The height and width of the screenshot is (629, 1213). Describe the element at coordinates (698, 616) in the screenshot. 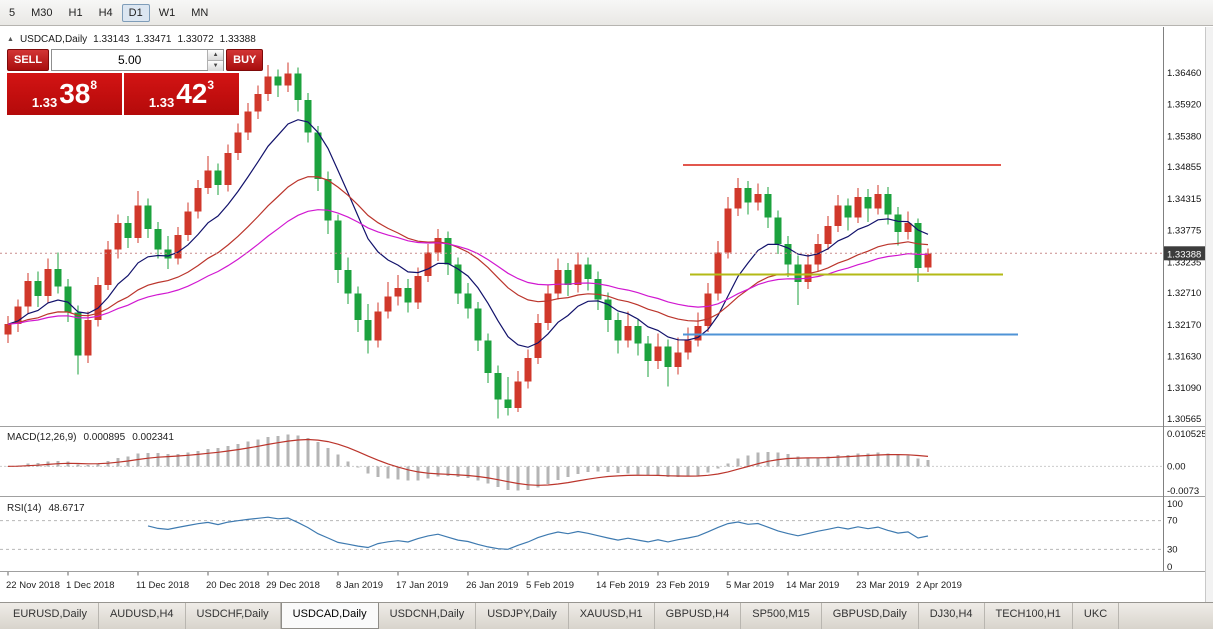

I see `chart-tab-gbpusd-h4: GBPUSD,H4` at that location.